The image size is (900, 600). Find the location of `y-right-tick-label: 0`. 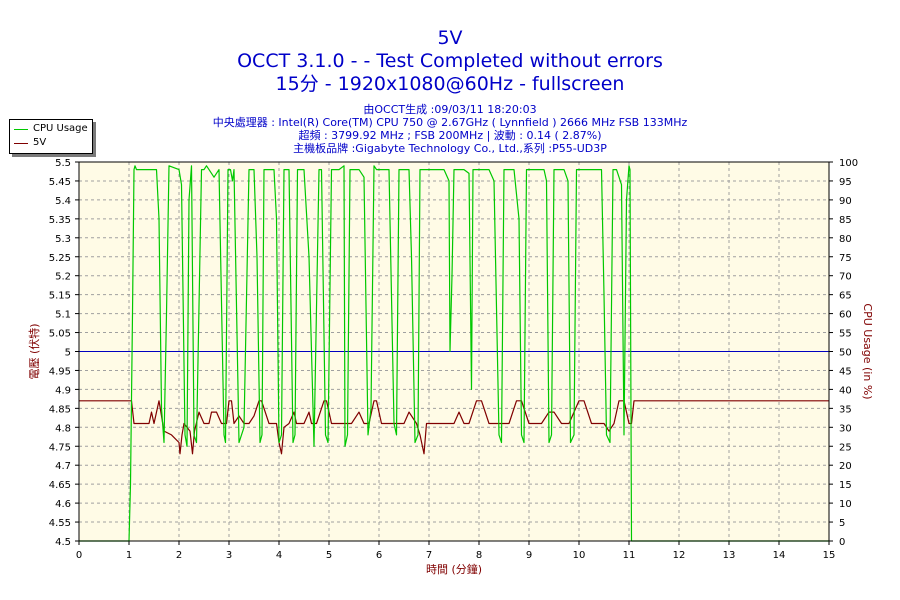

y-right-tick-label: 0 is located at coordinates (842, 542).